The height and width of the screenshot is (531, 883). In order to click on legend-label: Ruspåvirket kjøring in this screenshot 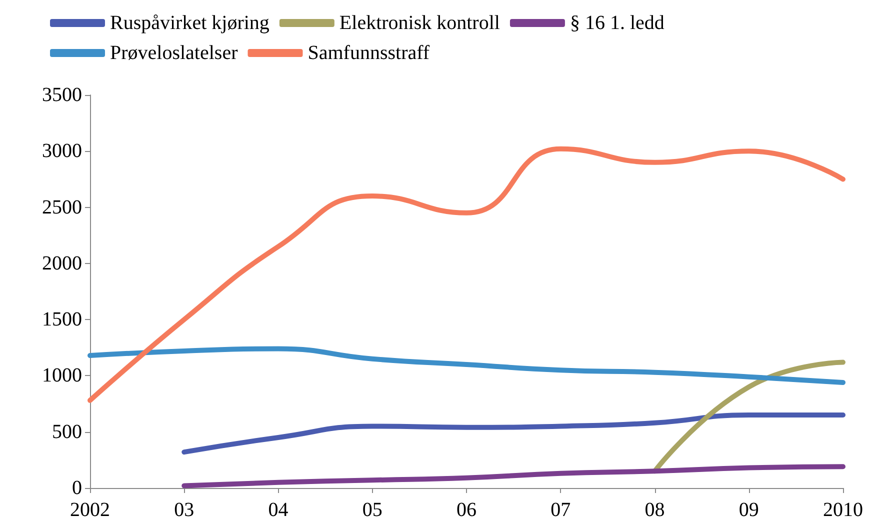, I will do `click(190, 23)`.